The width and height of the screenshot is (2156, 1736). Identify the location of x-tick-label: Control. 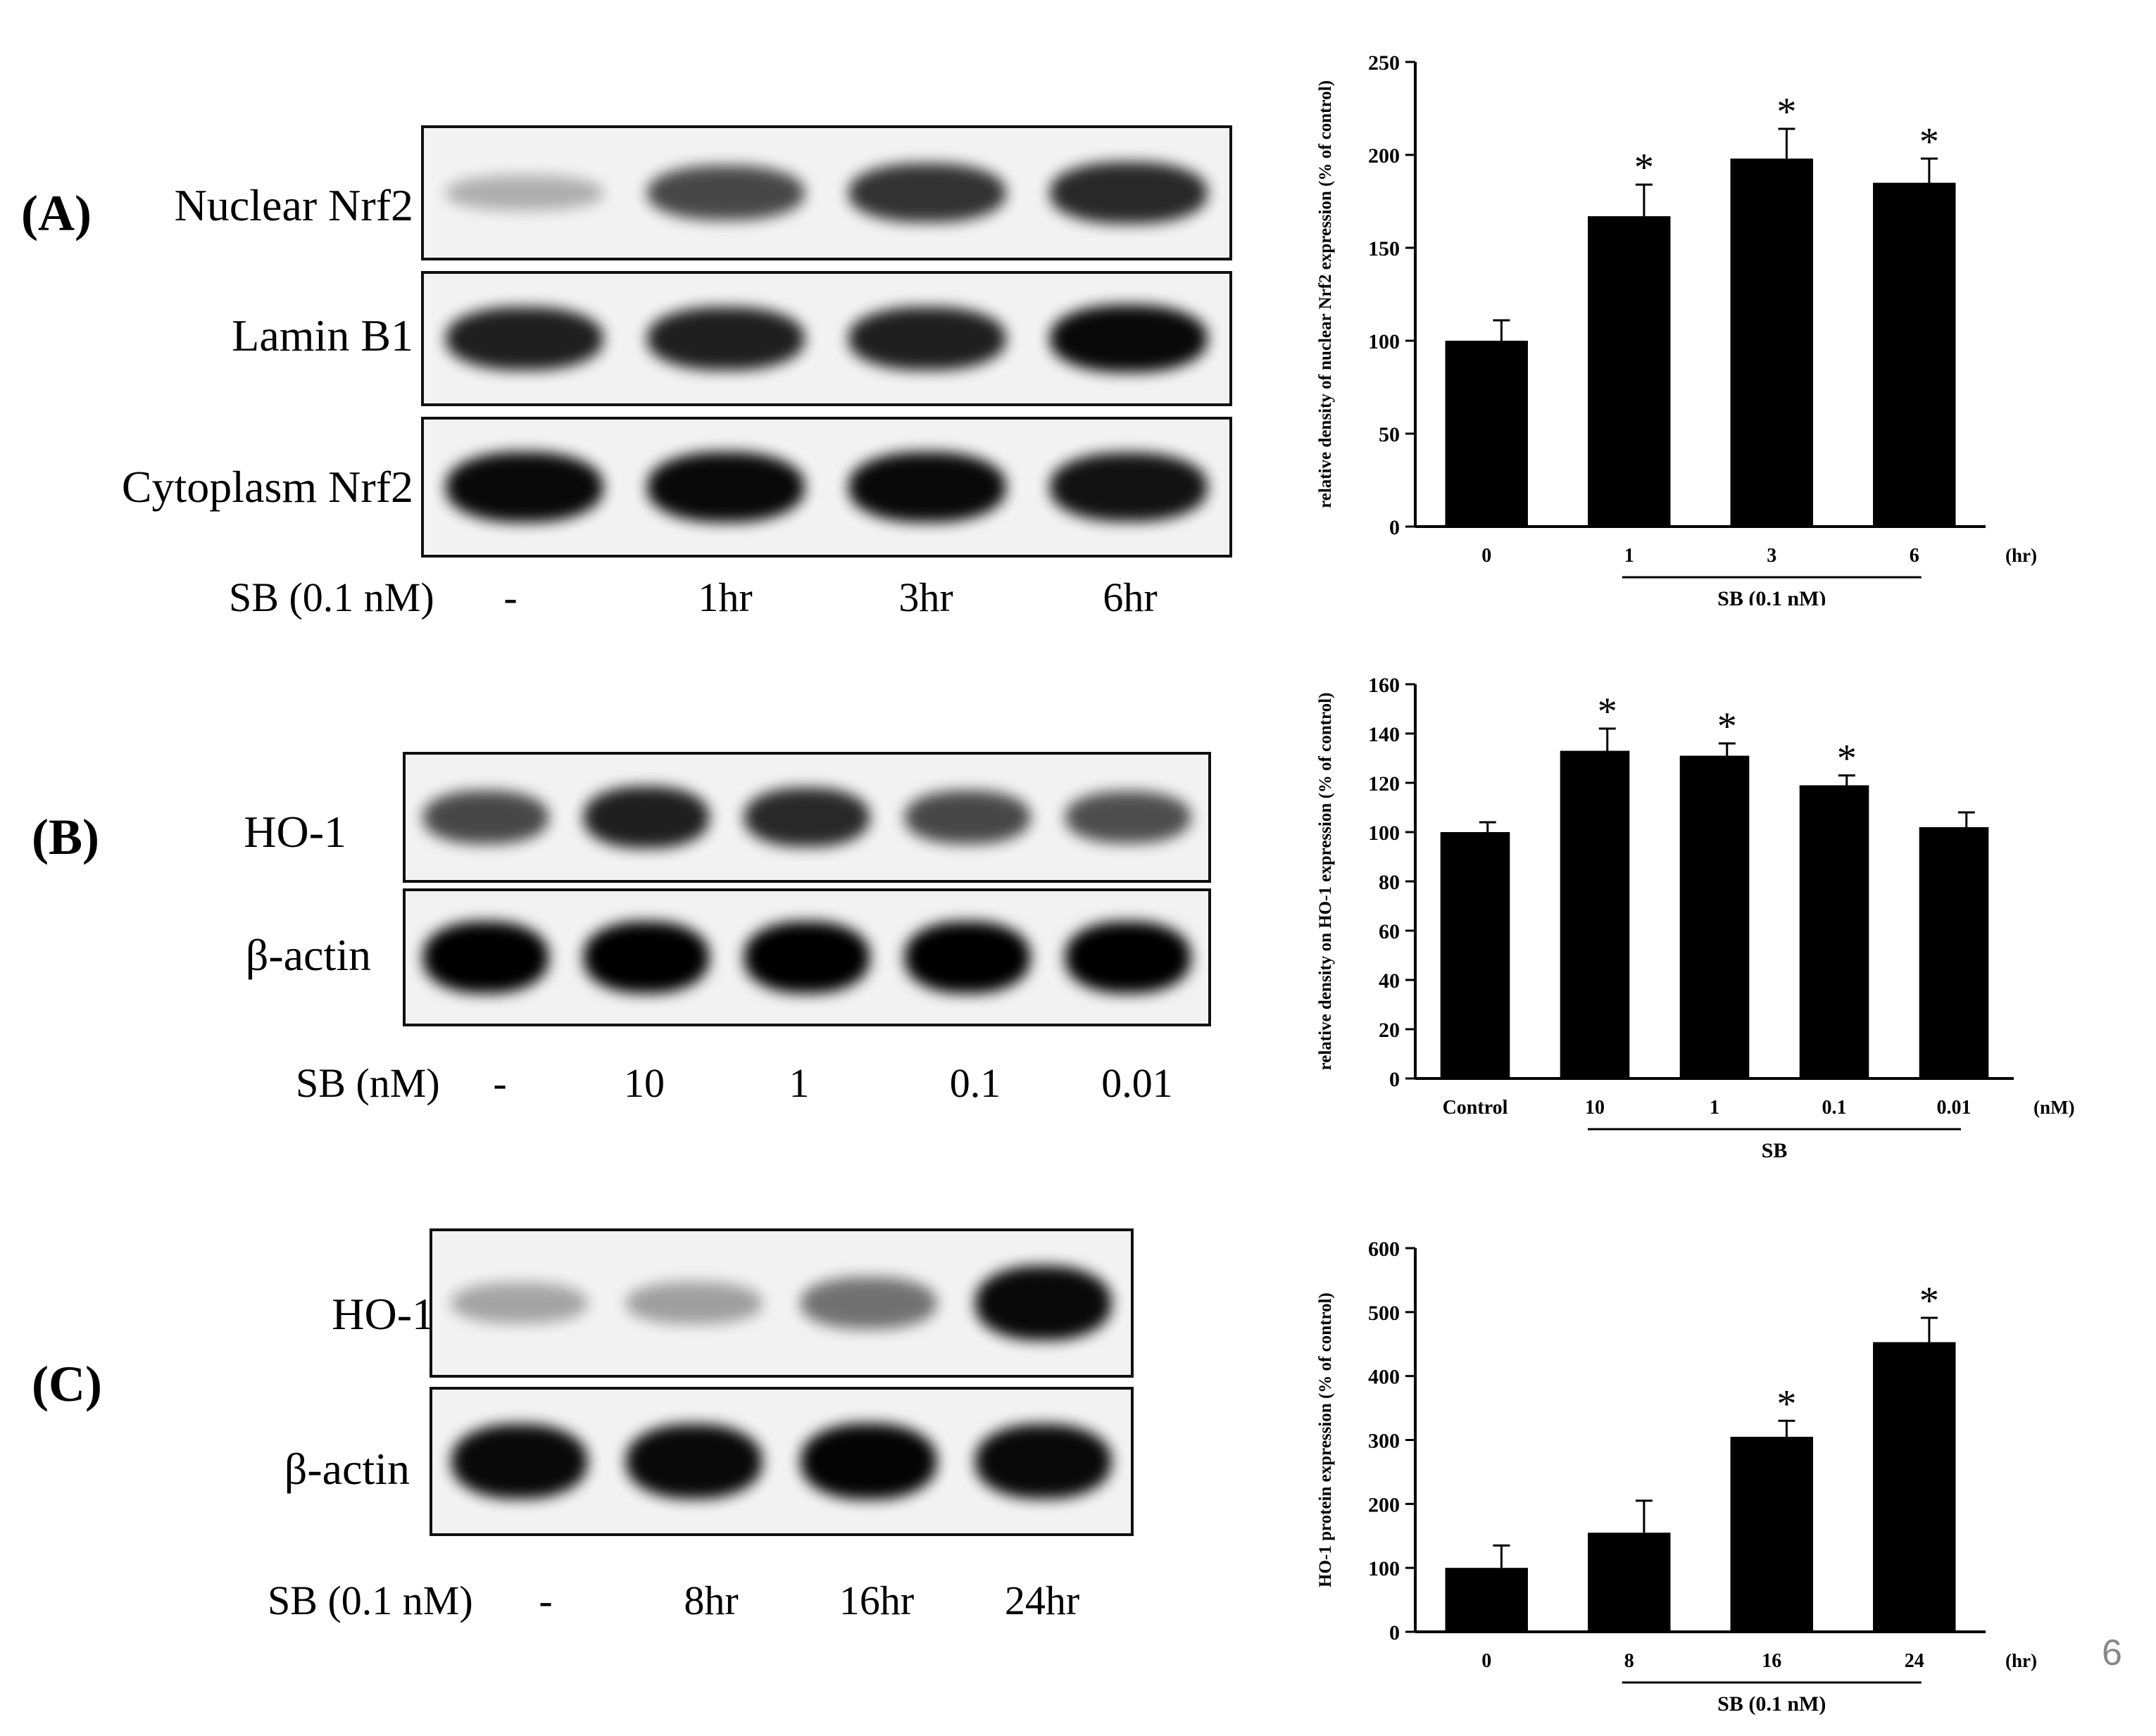
(1475, 1108).